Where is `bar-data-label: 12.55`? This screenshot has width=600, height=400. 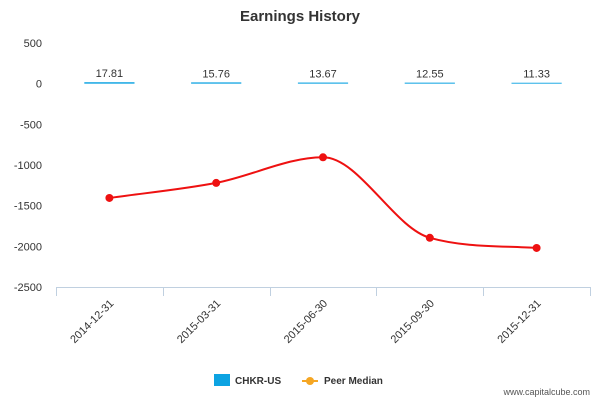 bar-data-label: 12.55 is located at coordinates (430, 75).